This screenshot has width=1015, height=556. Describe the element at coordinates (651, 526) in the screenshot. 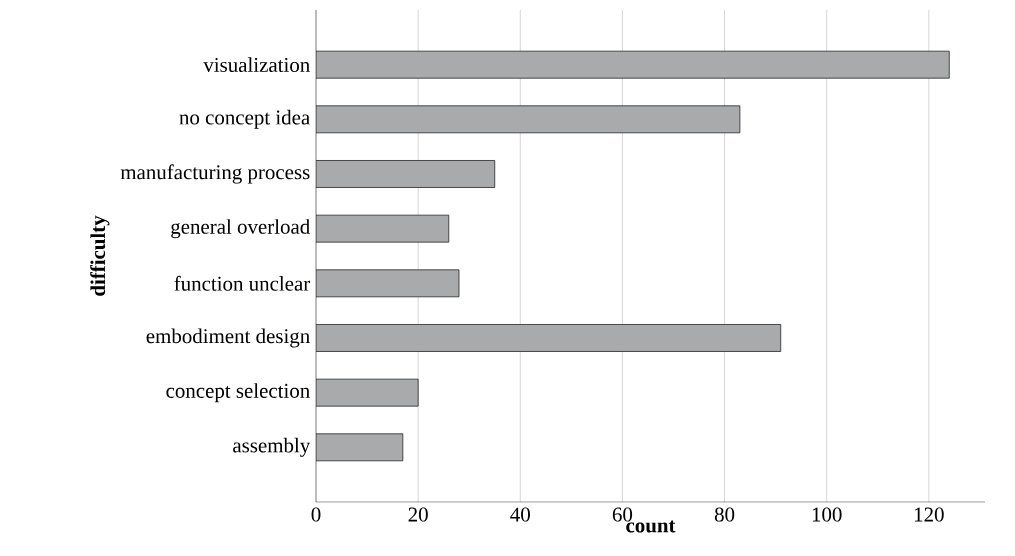

I see `x-axis-title: count` at that location.